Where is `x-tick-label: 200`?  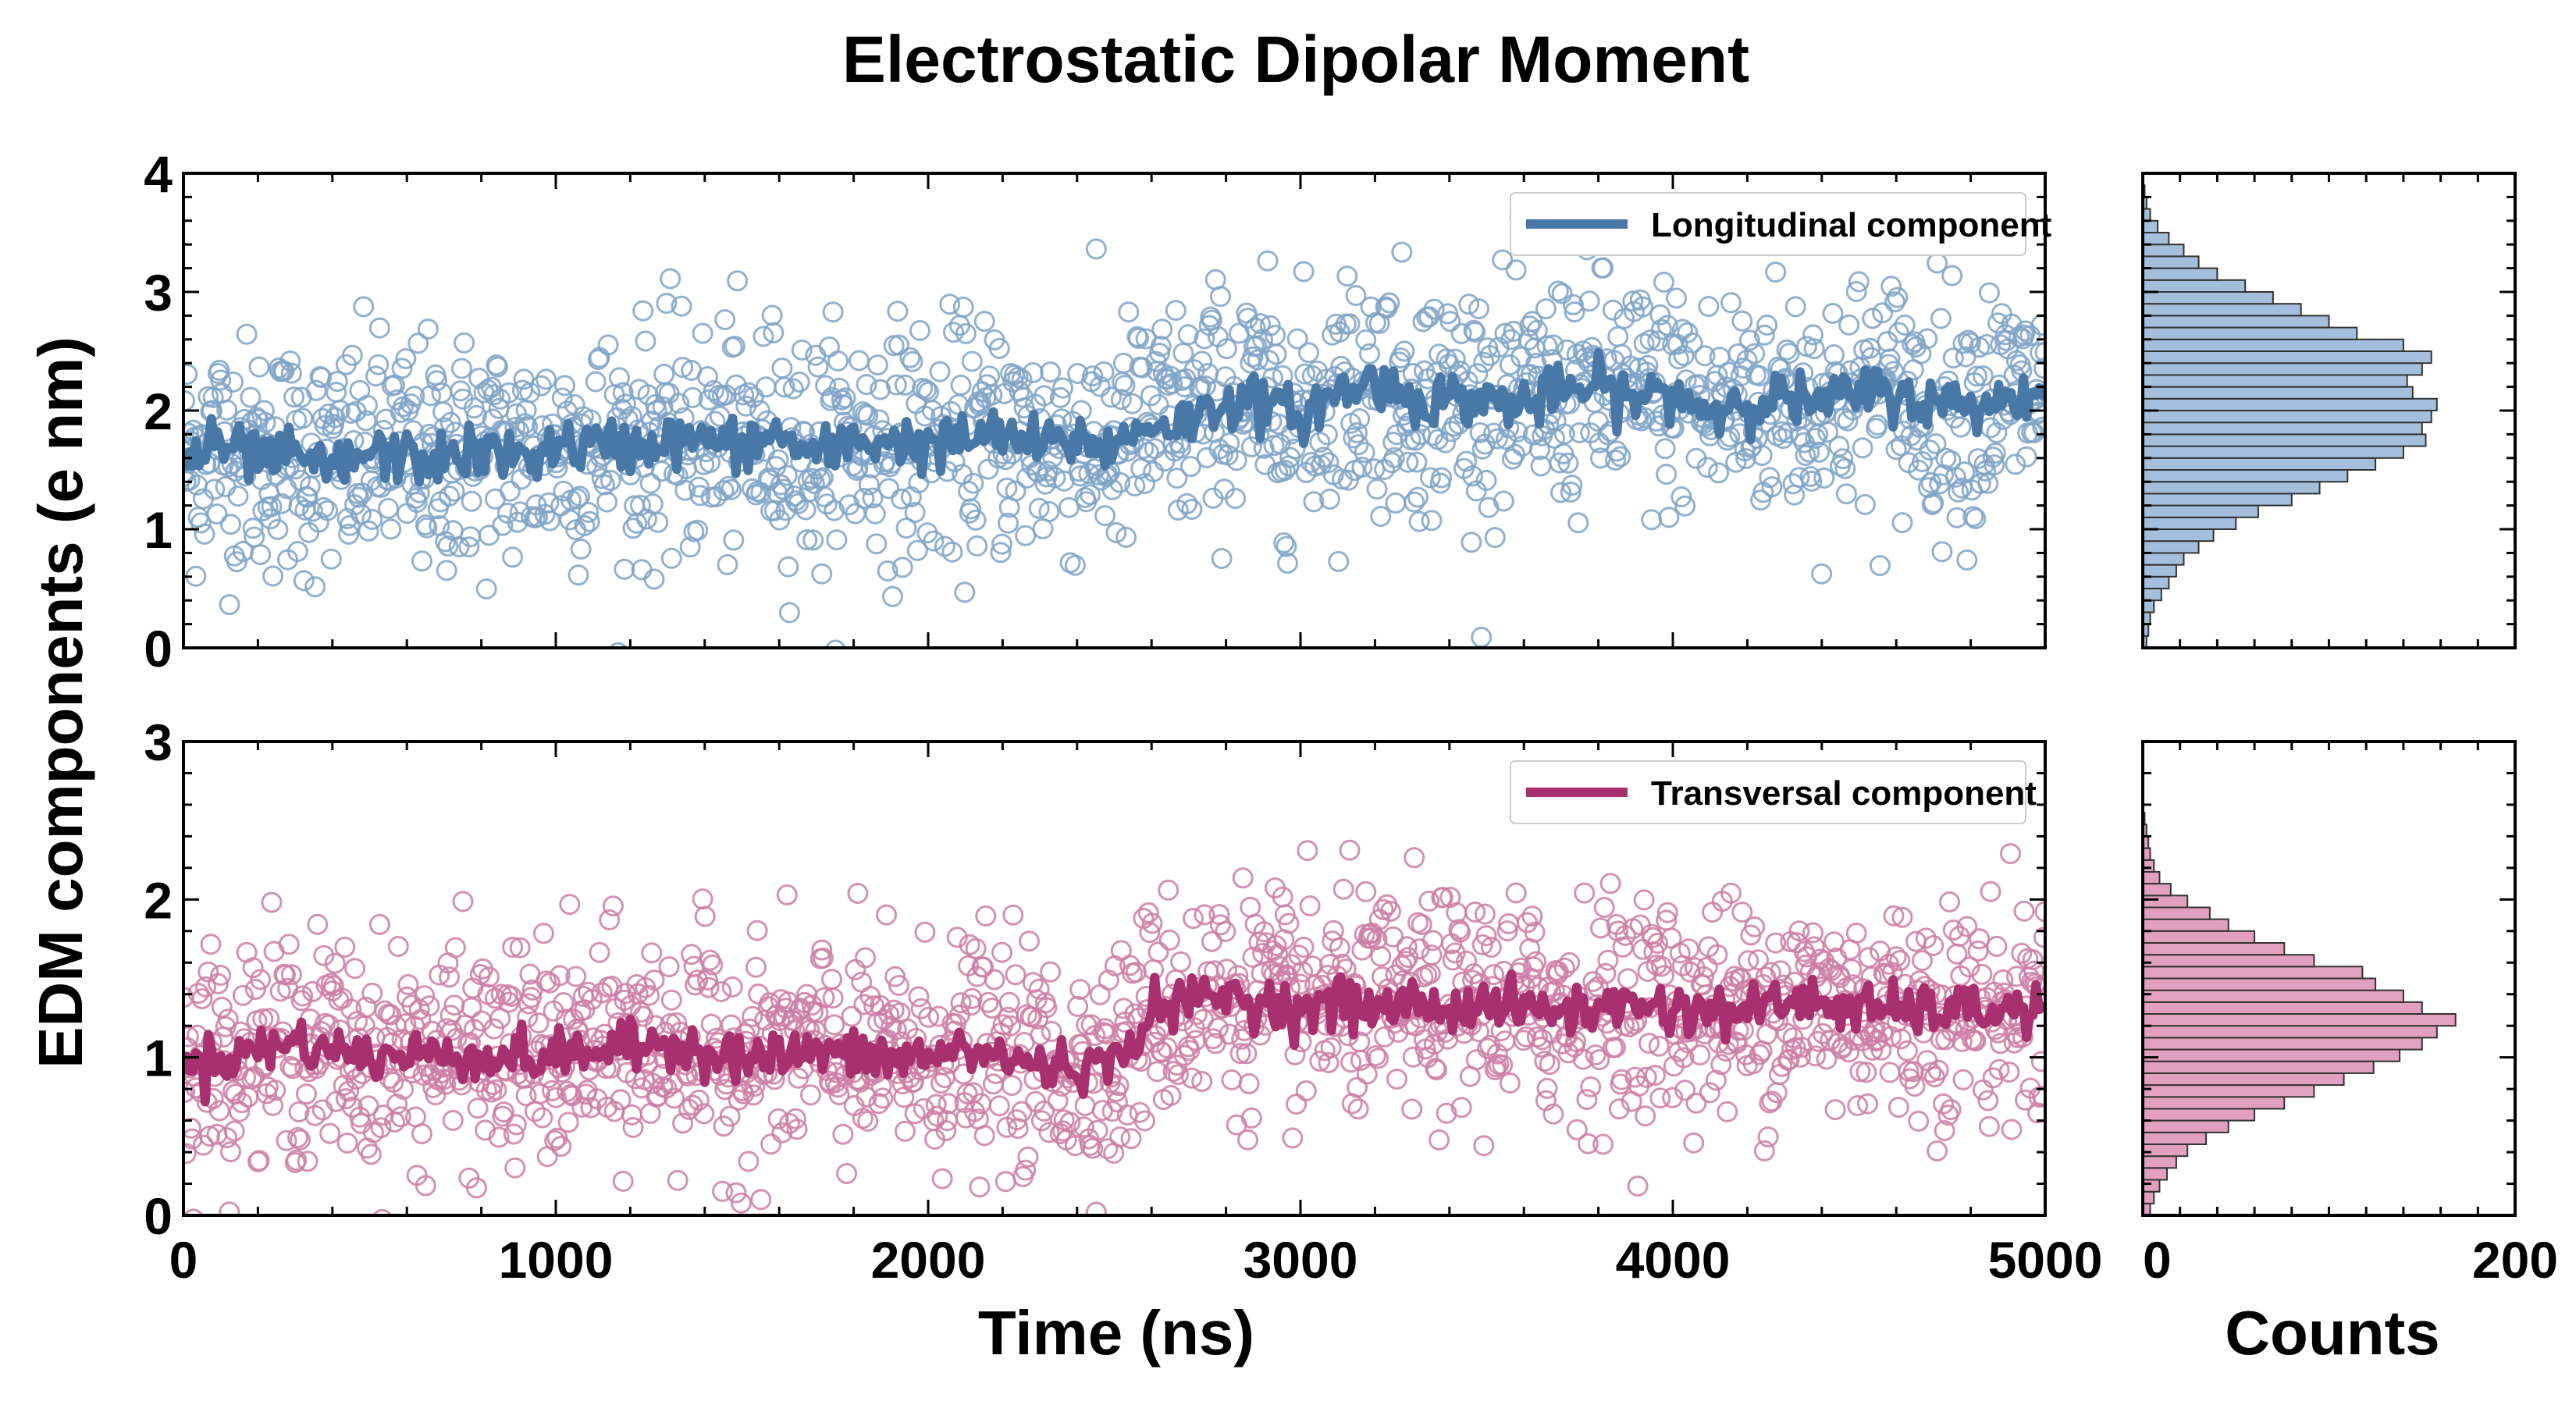 x-tick-label: 200 is located at coordinates (2515, 1260).